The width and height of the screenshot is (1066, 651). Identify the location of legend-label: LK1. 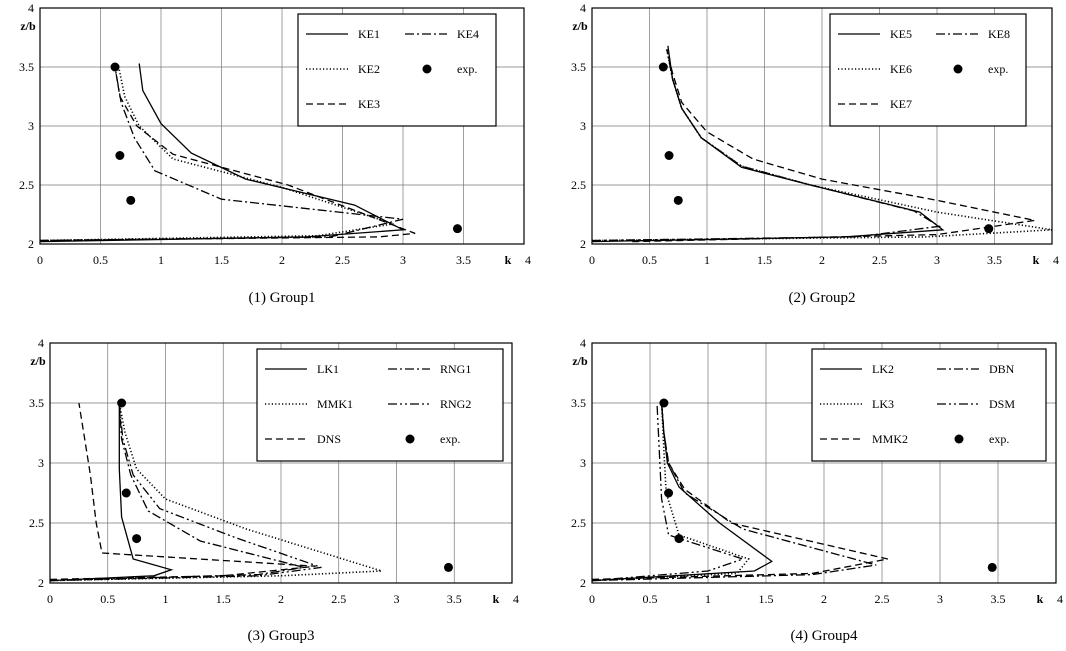
(328, 369).